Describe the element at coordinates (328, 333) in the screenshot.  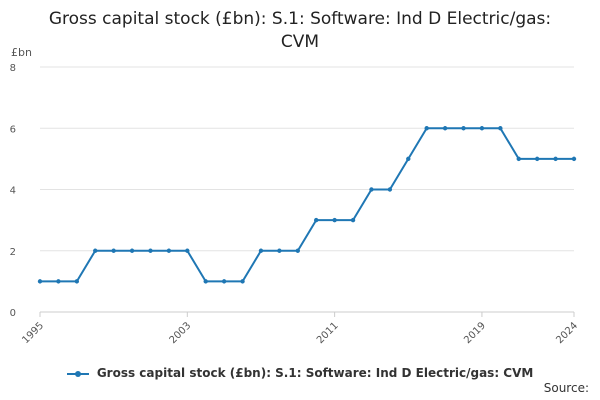
I see `x-tick-label: 2011` at that location.